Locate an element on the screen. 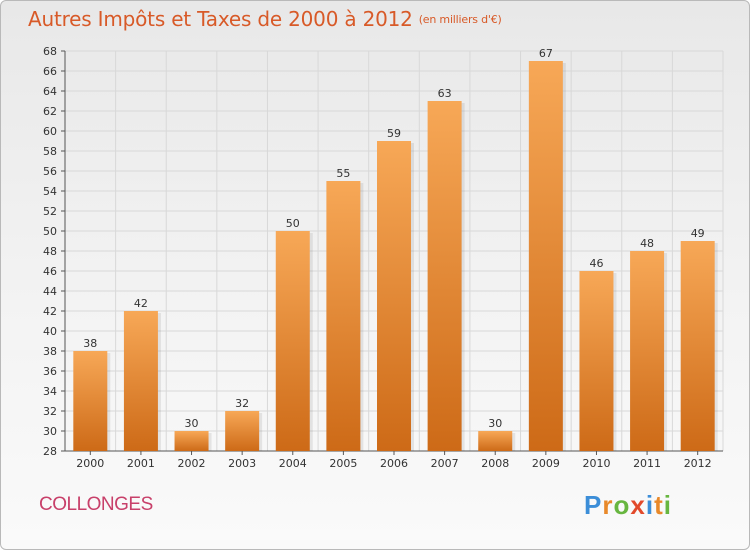  y-tick-label: 28 is located at coordinates (50, 451).